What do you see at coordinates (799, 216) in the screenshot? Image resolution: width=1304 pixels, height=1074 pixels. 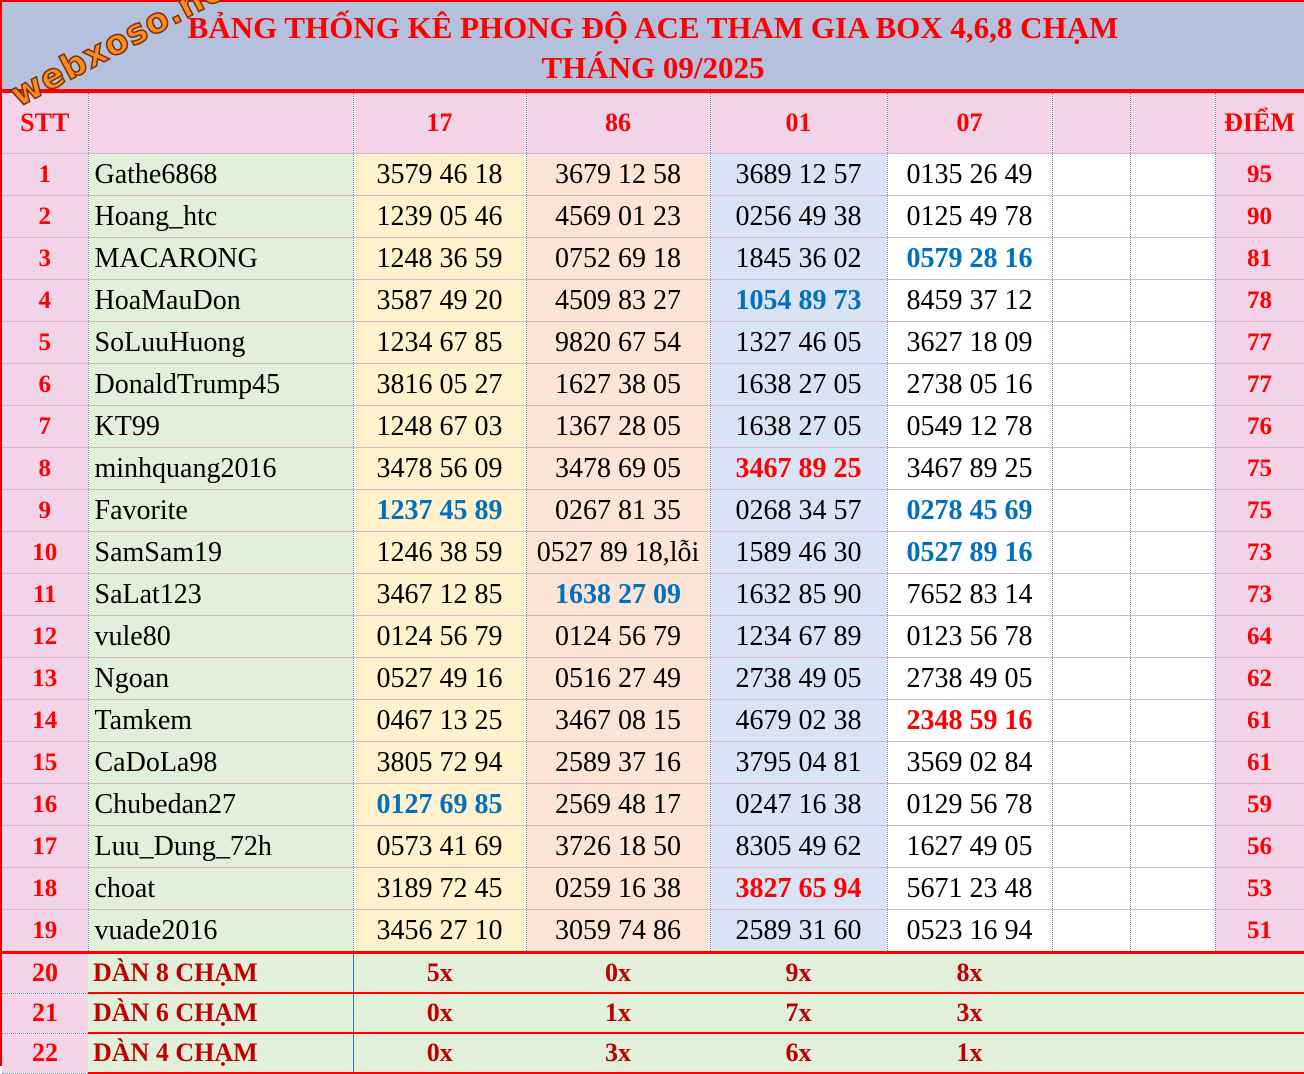 I see `number-cell: 0256 49 38` at bounding box center [799, 216].